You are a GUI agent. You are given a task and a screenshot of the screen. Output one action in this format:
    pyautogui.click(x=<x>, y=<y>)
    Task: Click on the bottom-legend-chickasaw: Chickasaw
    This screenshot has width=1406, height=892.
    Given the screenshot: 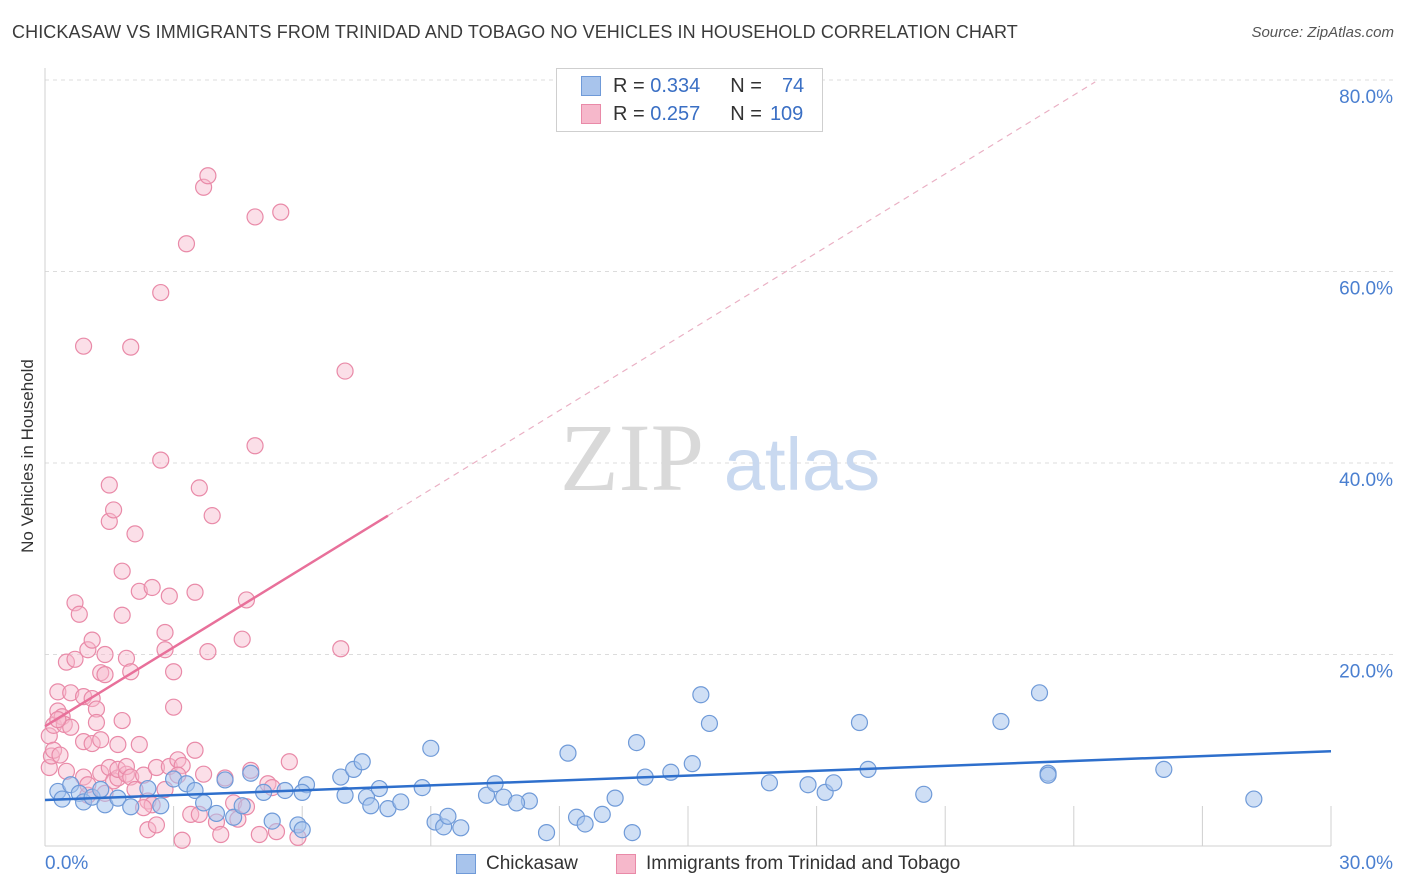 What is the action you would take?
    pyautogui.click(x=517, y=864)
    